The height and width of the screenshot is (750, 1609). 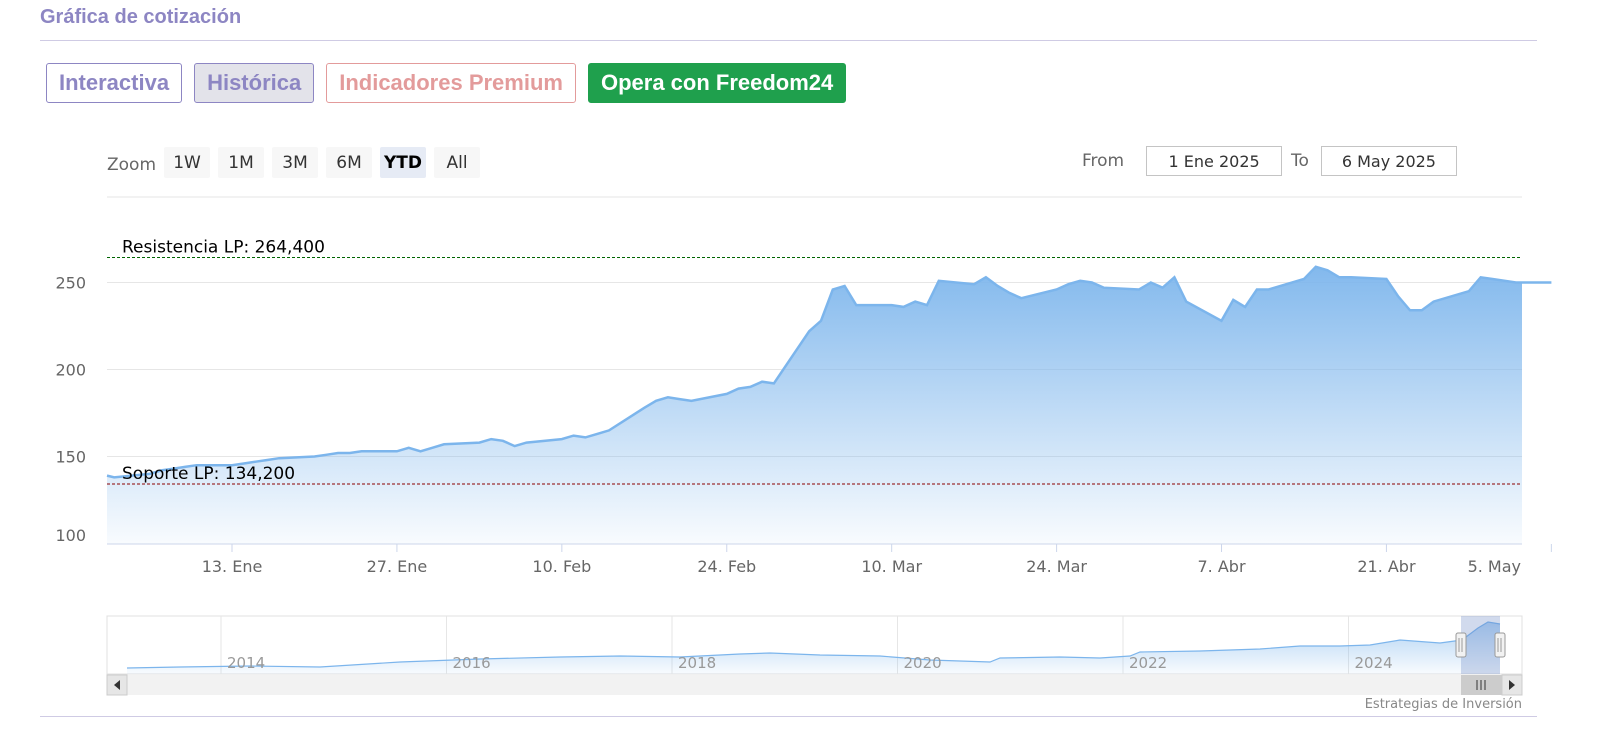 I want to click on scrollbar, so click(x=814, y=685).